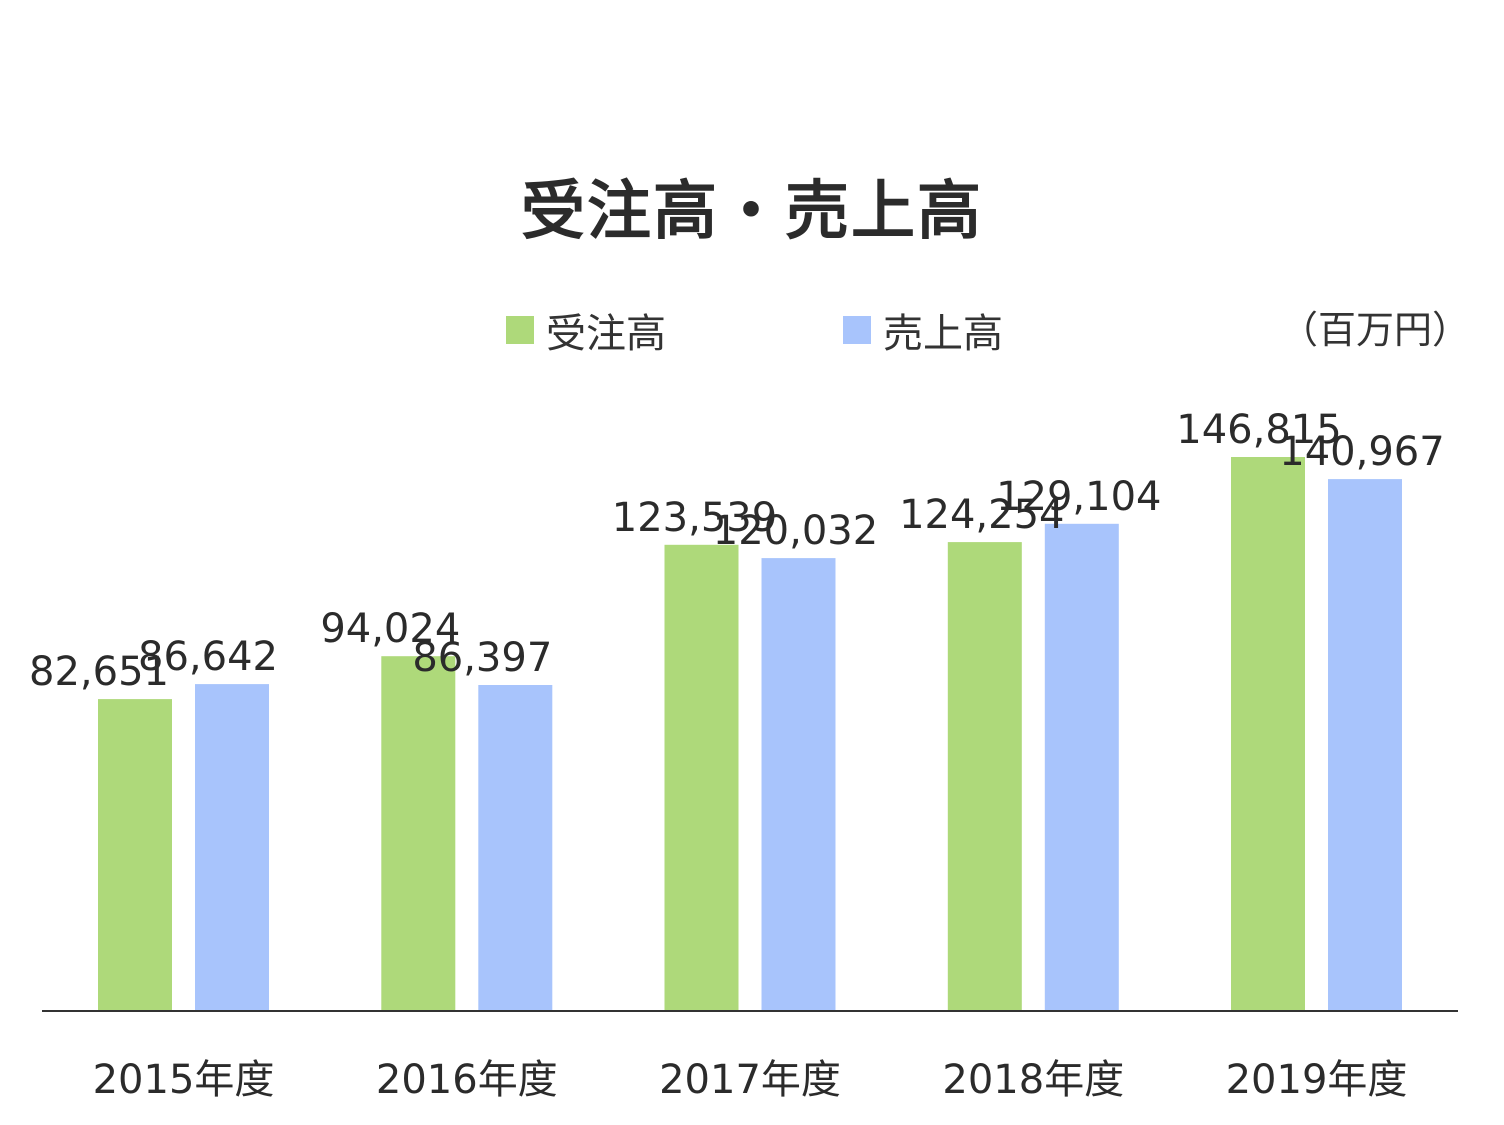  What do you see at coordinates (1374, 330) in the screenshot?
I see `unit-label: （百万円）` at bounding box center [1374, 330].